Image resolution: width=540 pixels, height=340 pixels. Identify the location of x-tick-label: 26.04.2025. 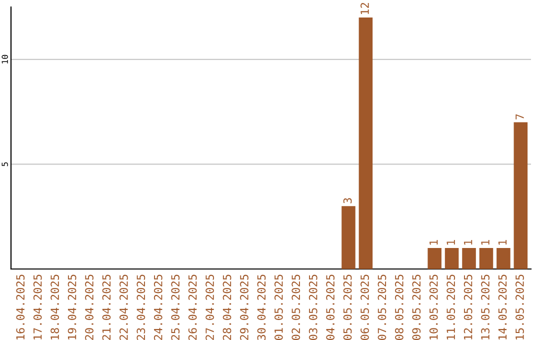
(192, 307).